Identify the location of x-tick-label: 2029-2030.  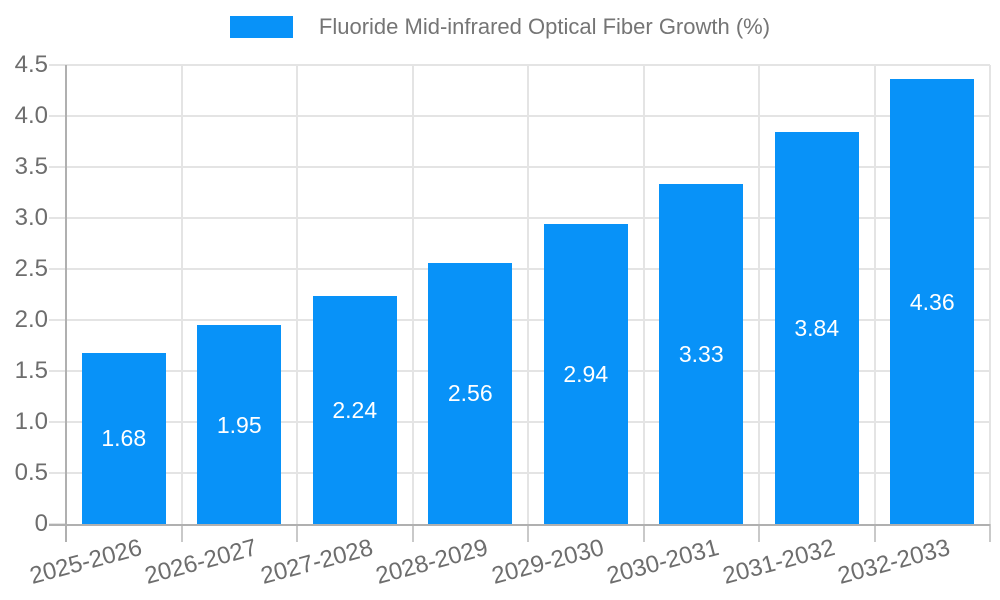
(547, 562).